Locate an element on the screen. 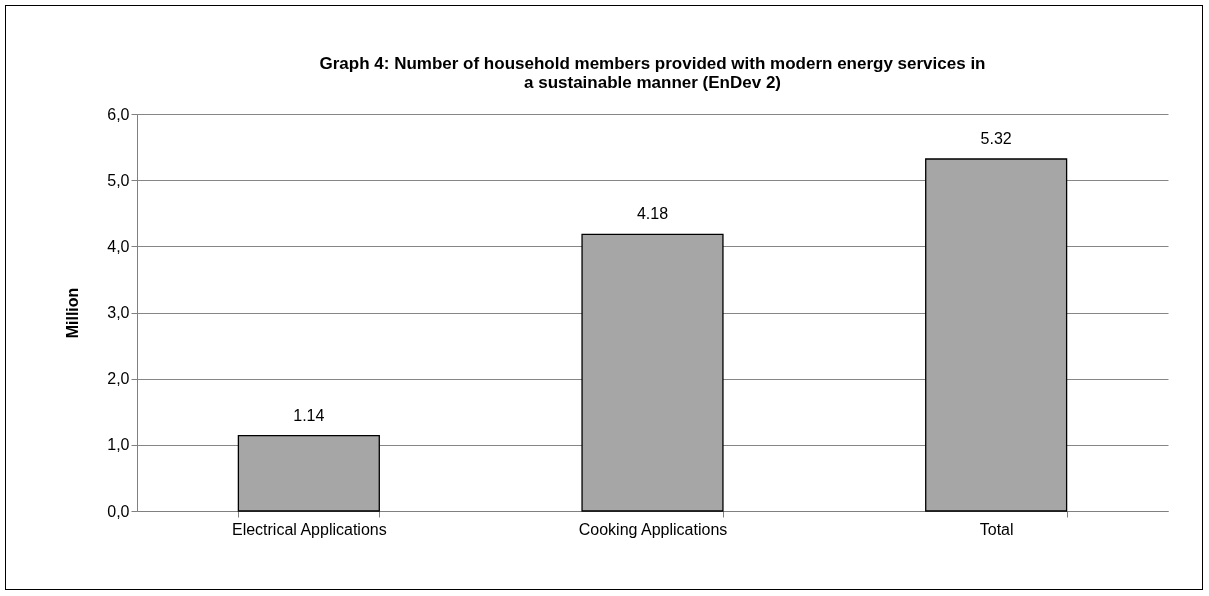  data-label: 5.32 is located at coordinates (996, 138).